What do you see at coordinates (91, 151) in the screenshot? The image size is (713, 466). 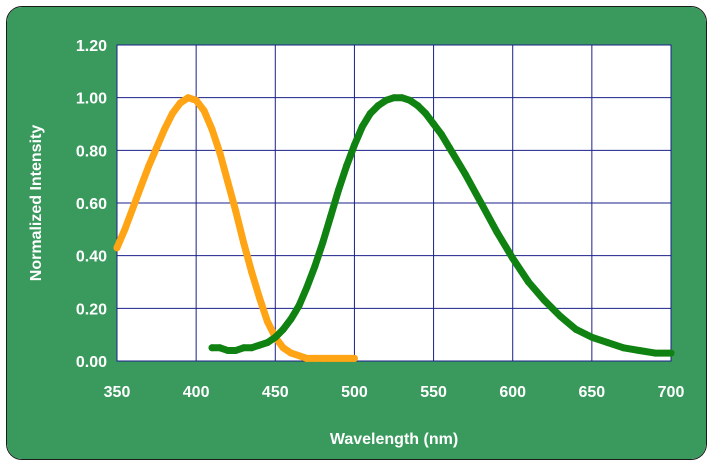 I see `y-tick-label: 0.80` at bounding box center [91, 151].